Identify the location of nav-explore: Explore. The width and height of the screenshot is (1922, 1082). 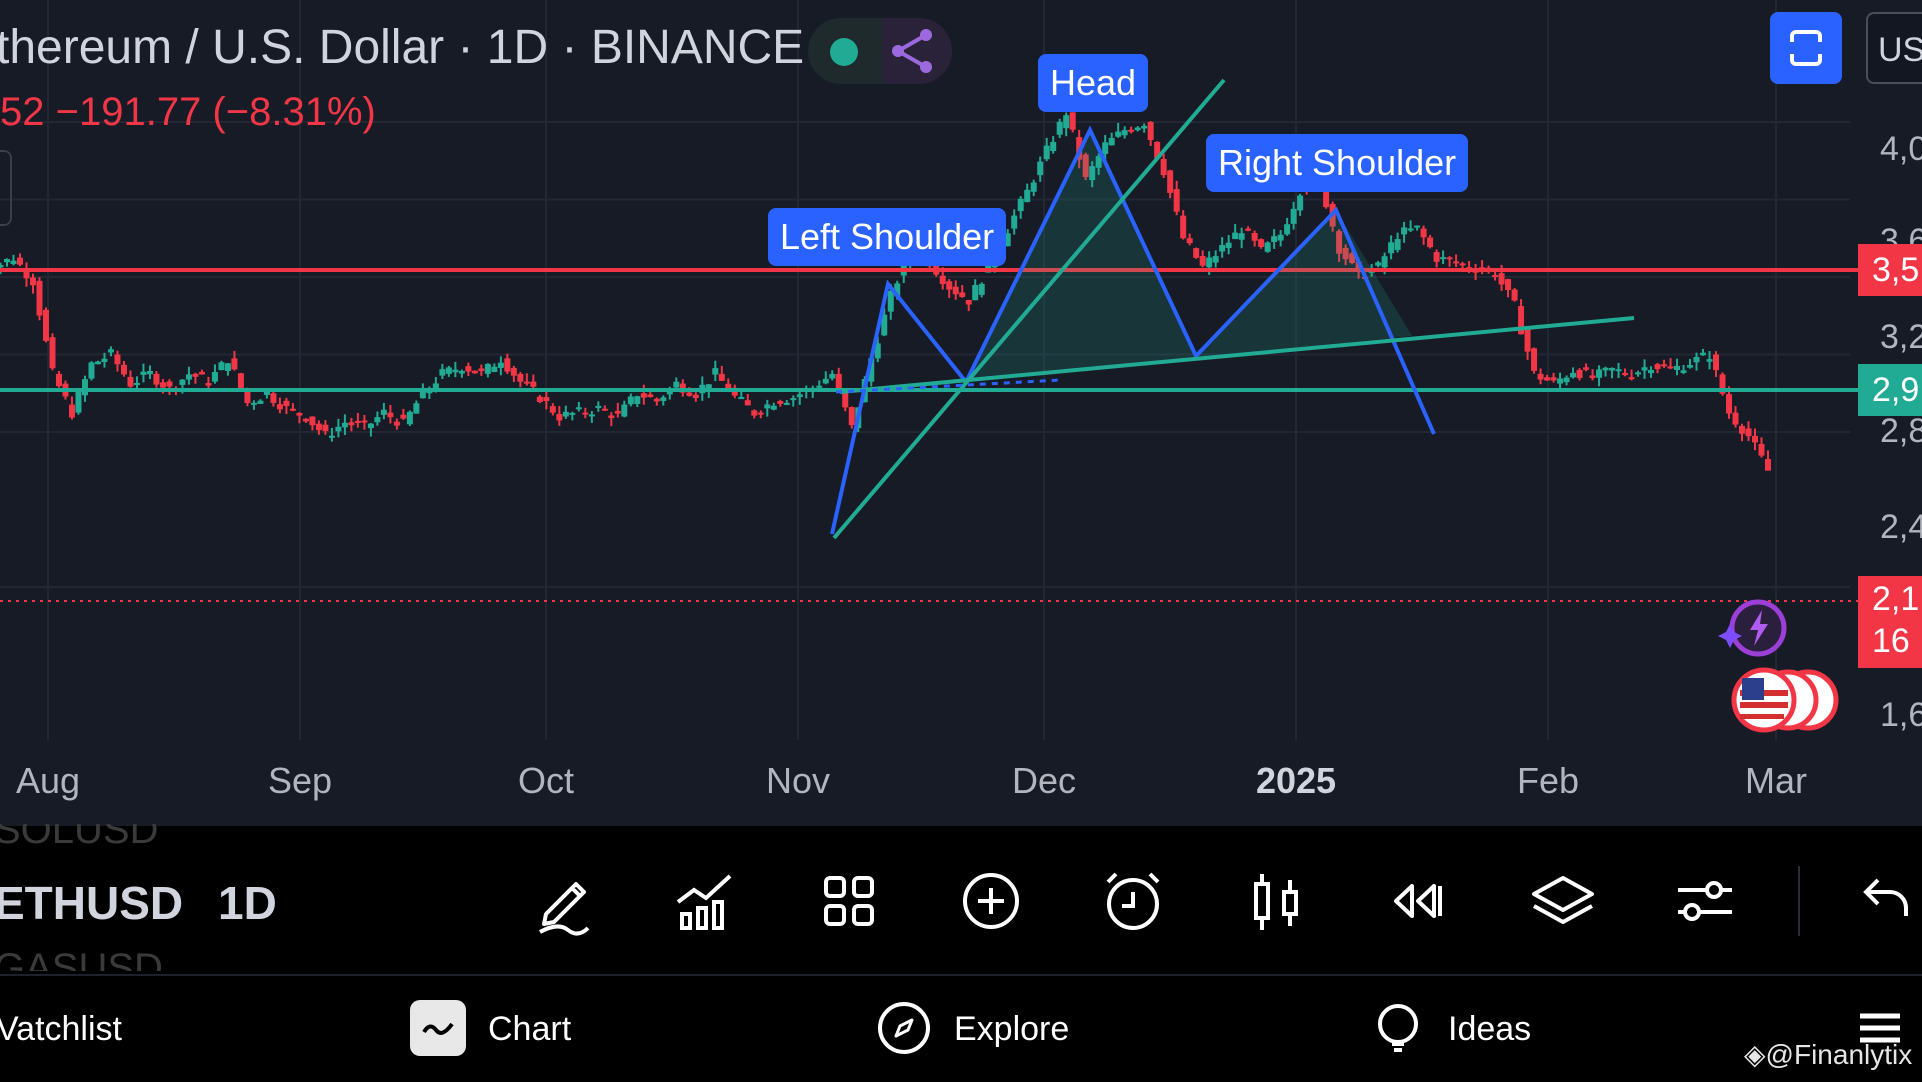
(1011, 1029).